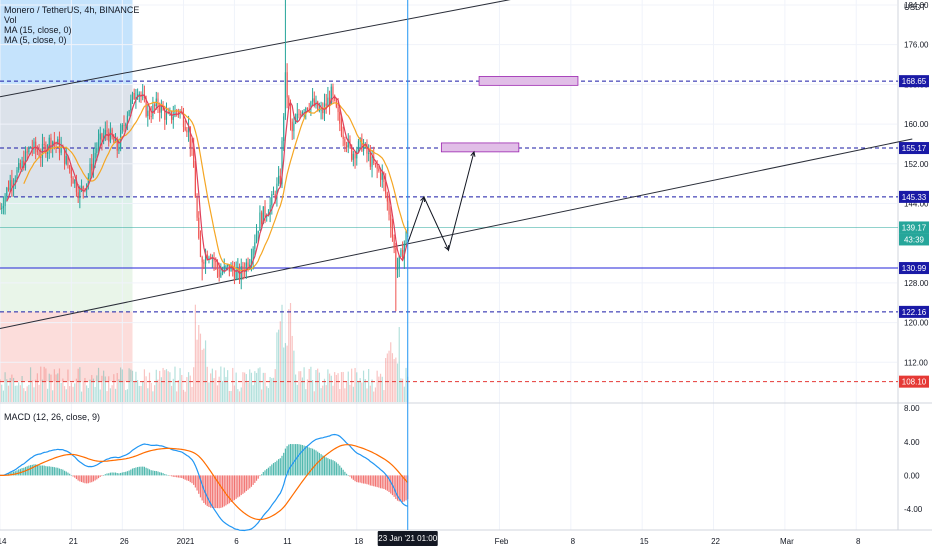 This screenshot has height=550, width=932. Describe the element at coordinates (858, 541) in the screenshot. I see `time-tick-label: 8` at that location.